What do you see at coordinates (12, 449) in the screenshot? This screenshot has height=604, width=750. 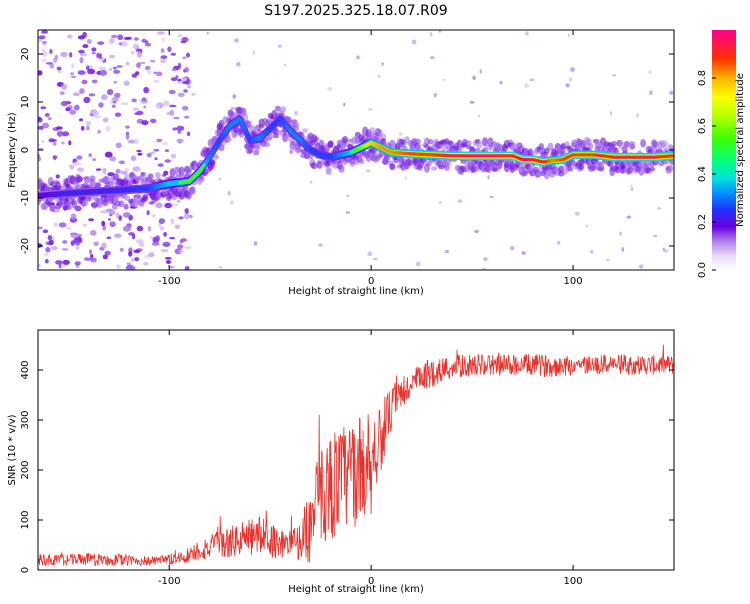 I see `snr-ylabel: SNR (10 * v/v)` at bounding box center [12, 449].